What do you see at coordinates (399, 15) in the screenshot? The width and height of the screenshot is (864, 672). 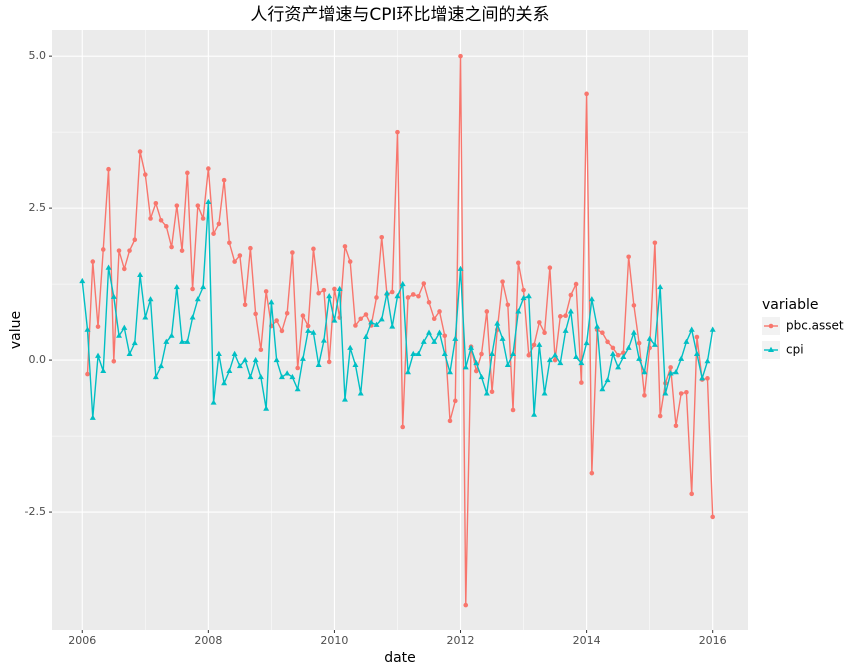 I see `chart-title: 人行资产增速与CPI环比增速之间的关系` at bounding box center [399, 15].